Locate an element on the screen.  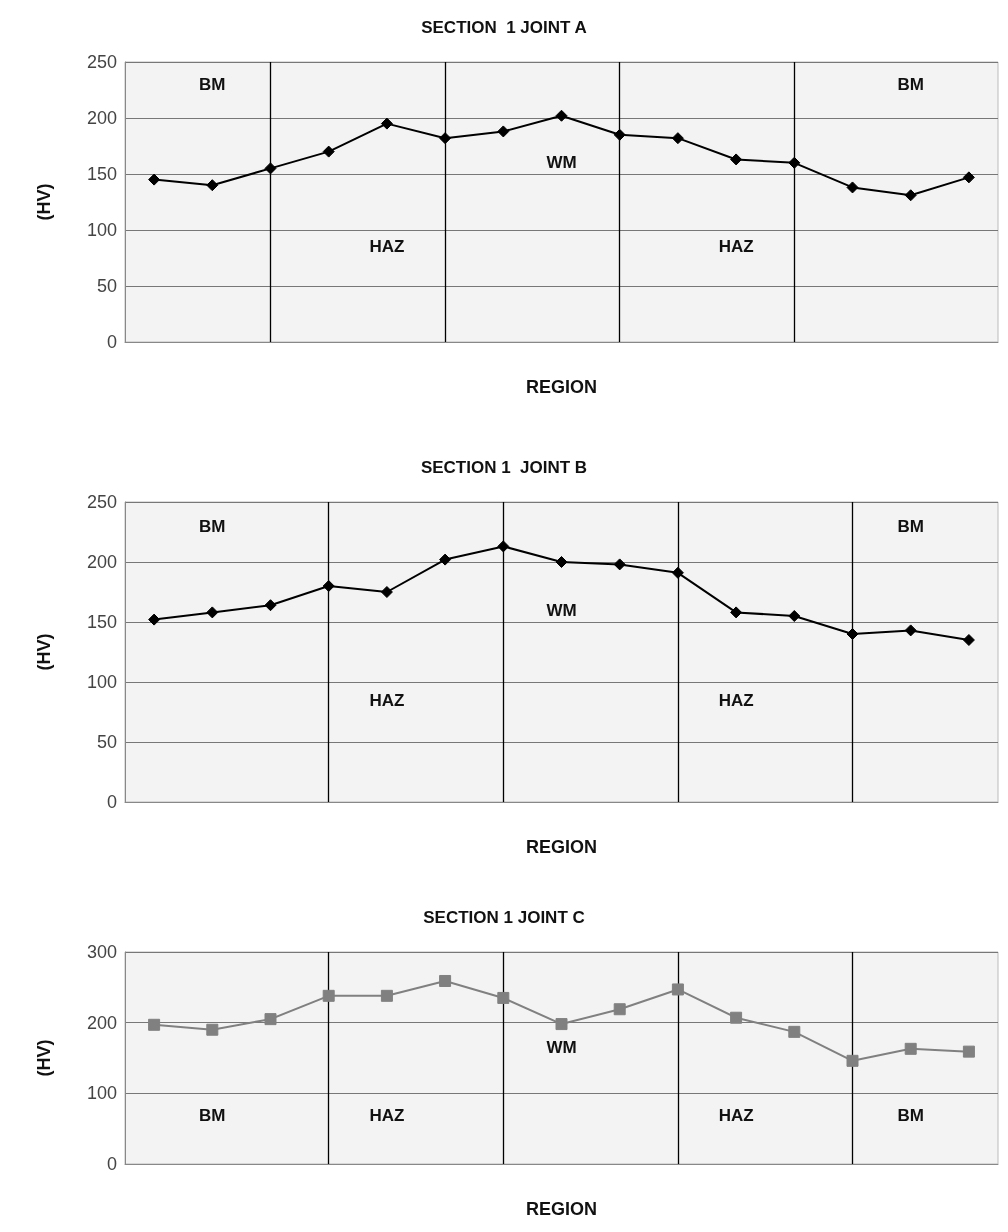
chart-title: SECTION 1 JOINT C is located at coordinates (504, 917).